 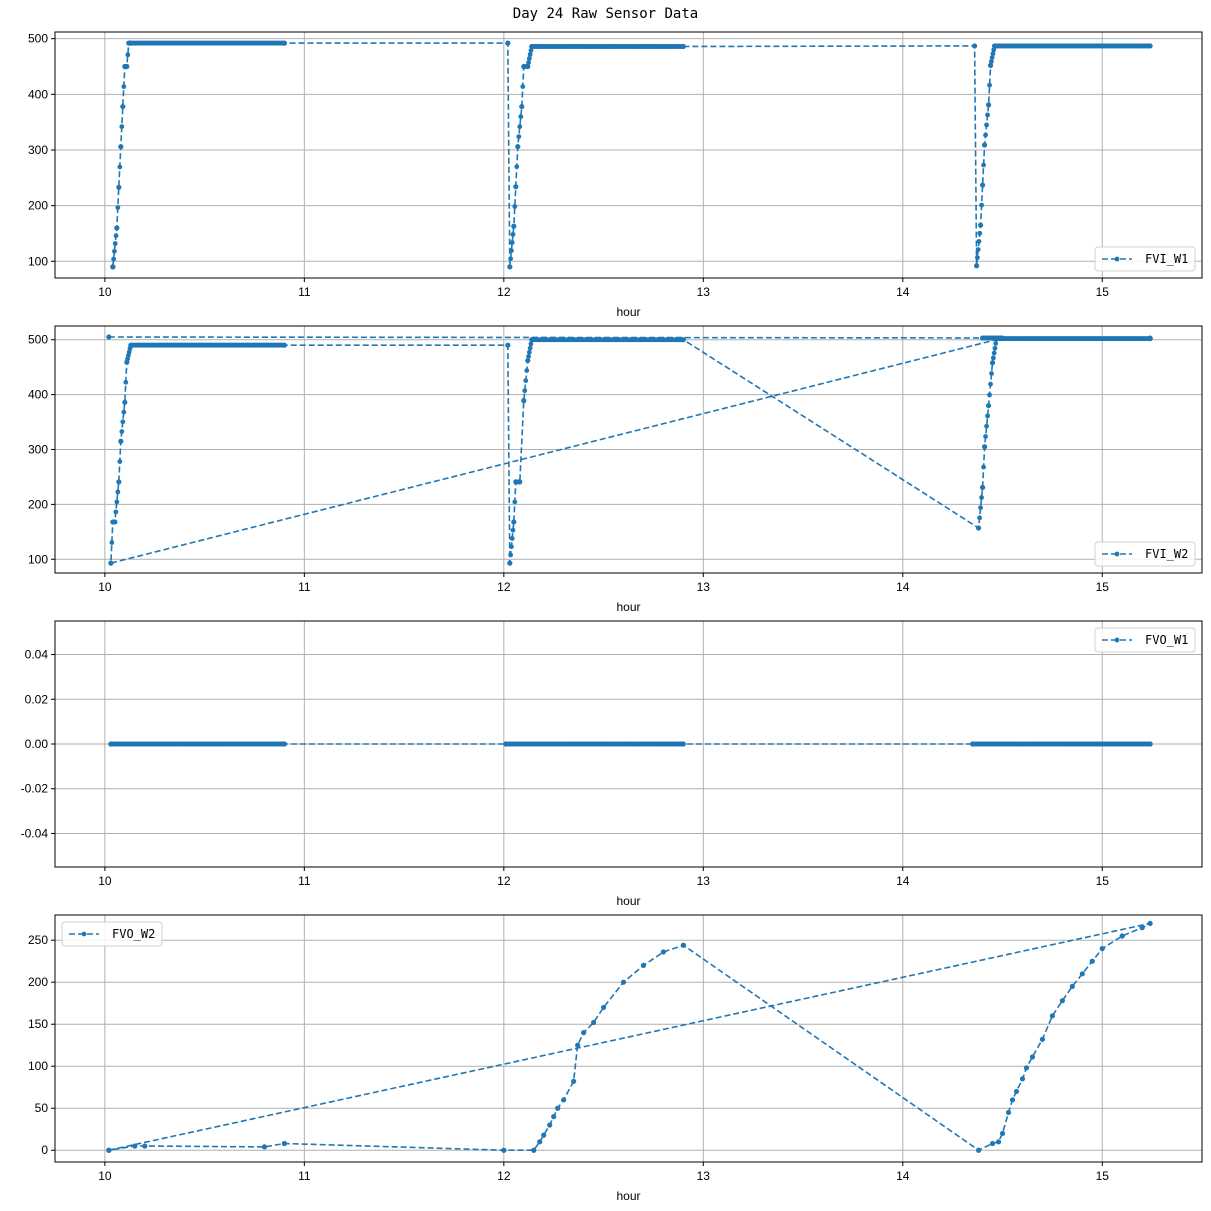 What do you see at coordinates (704, 881) in the screenshot?
I see `x-tick-label: 13` at bounding box center [704, 881].